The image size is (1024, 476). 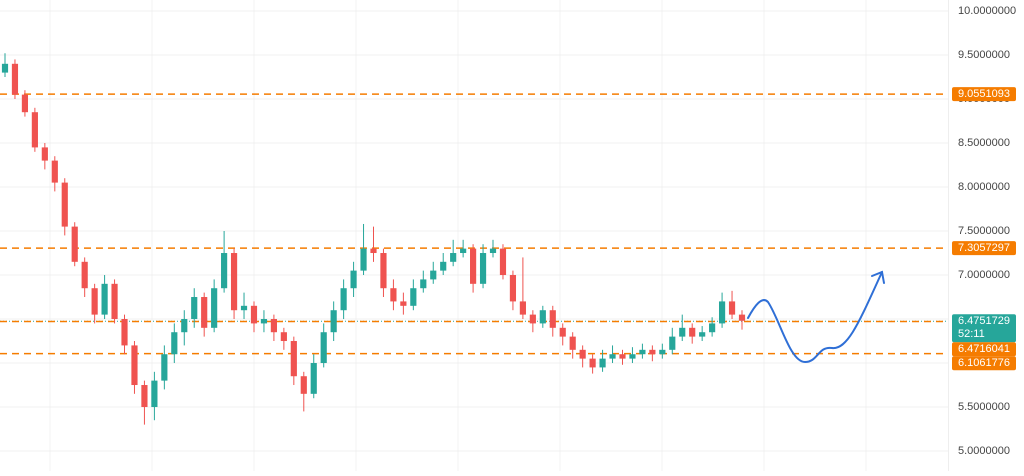 I want to click on y-tick-label: 7.0000000, so click(x=984, y=275).